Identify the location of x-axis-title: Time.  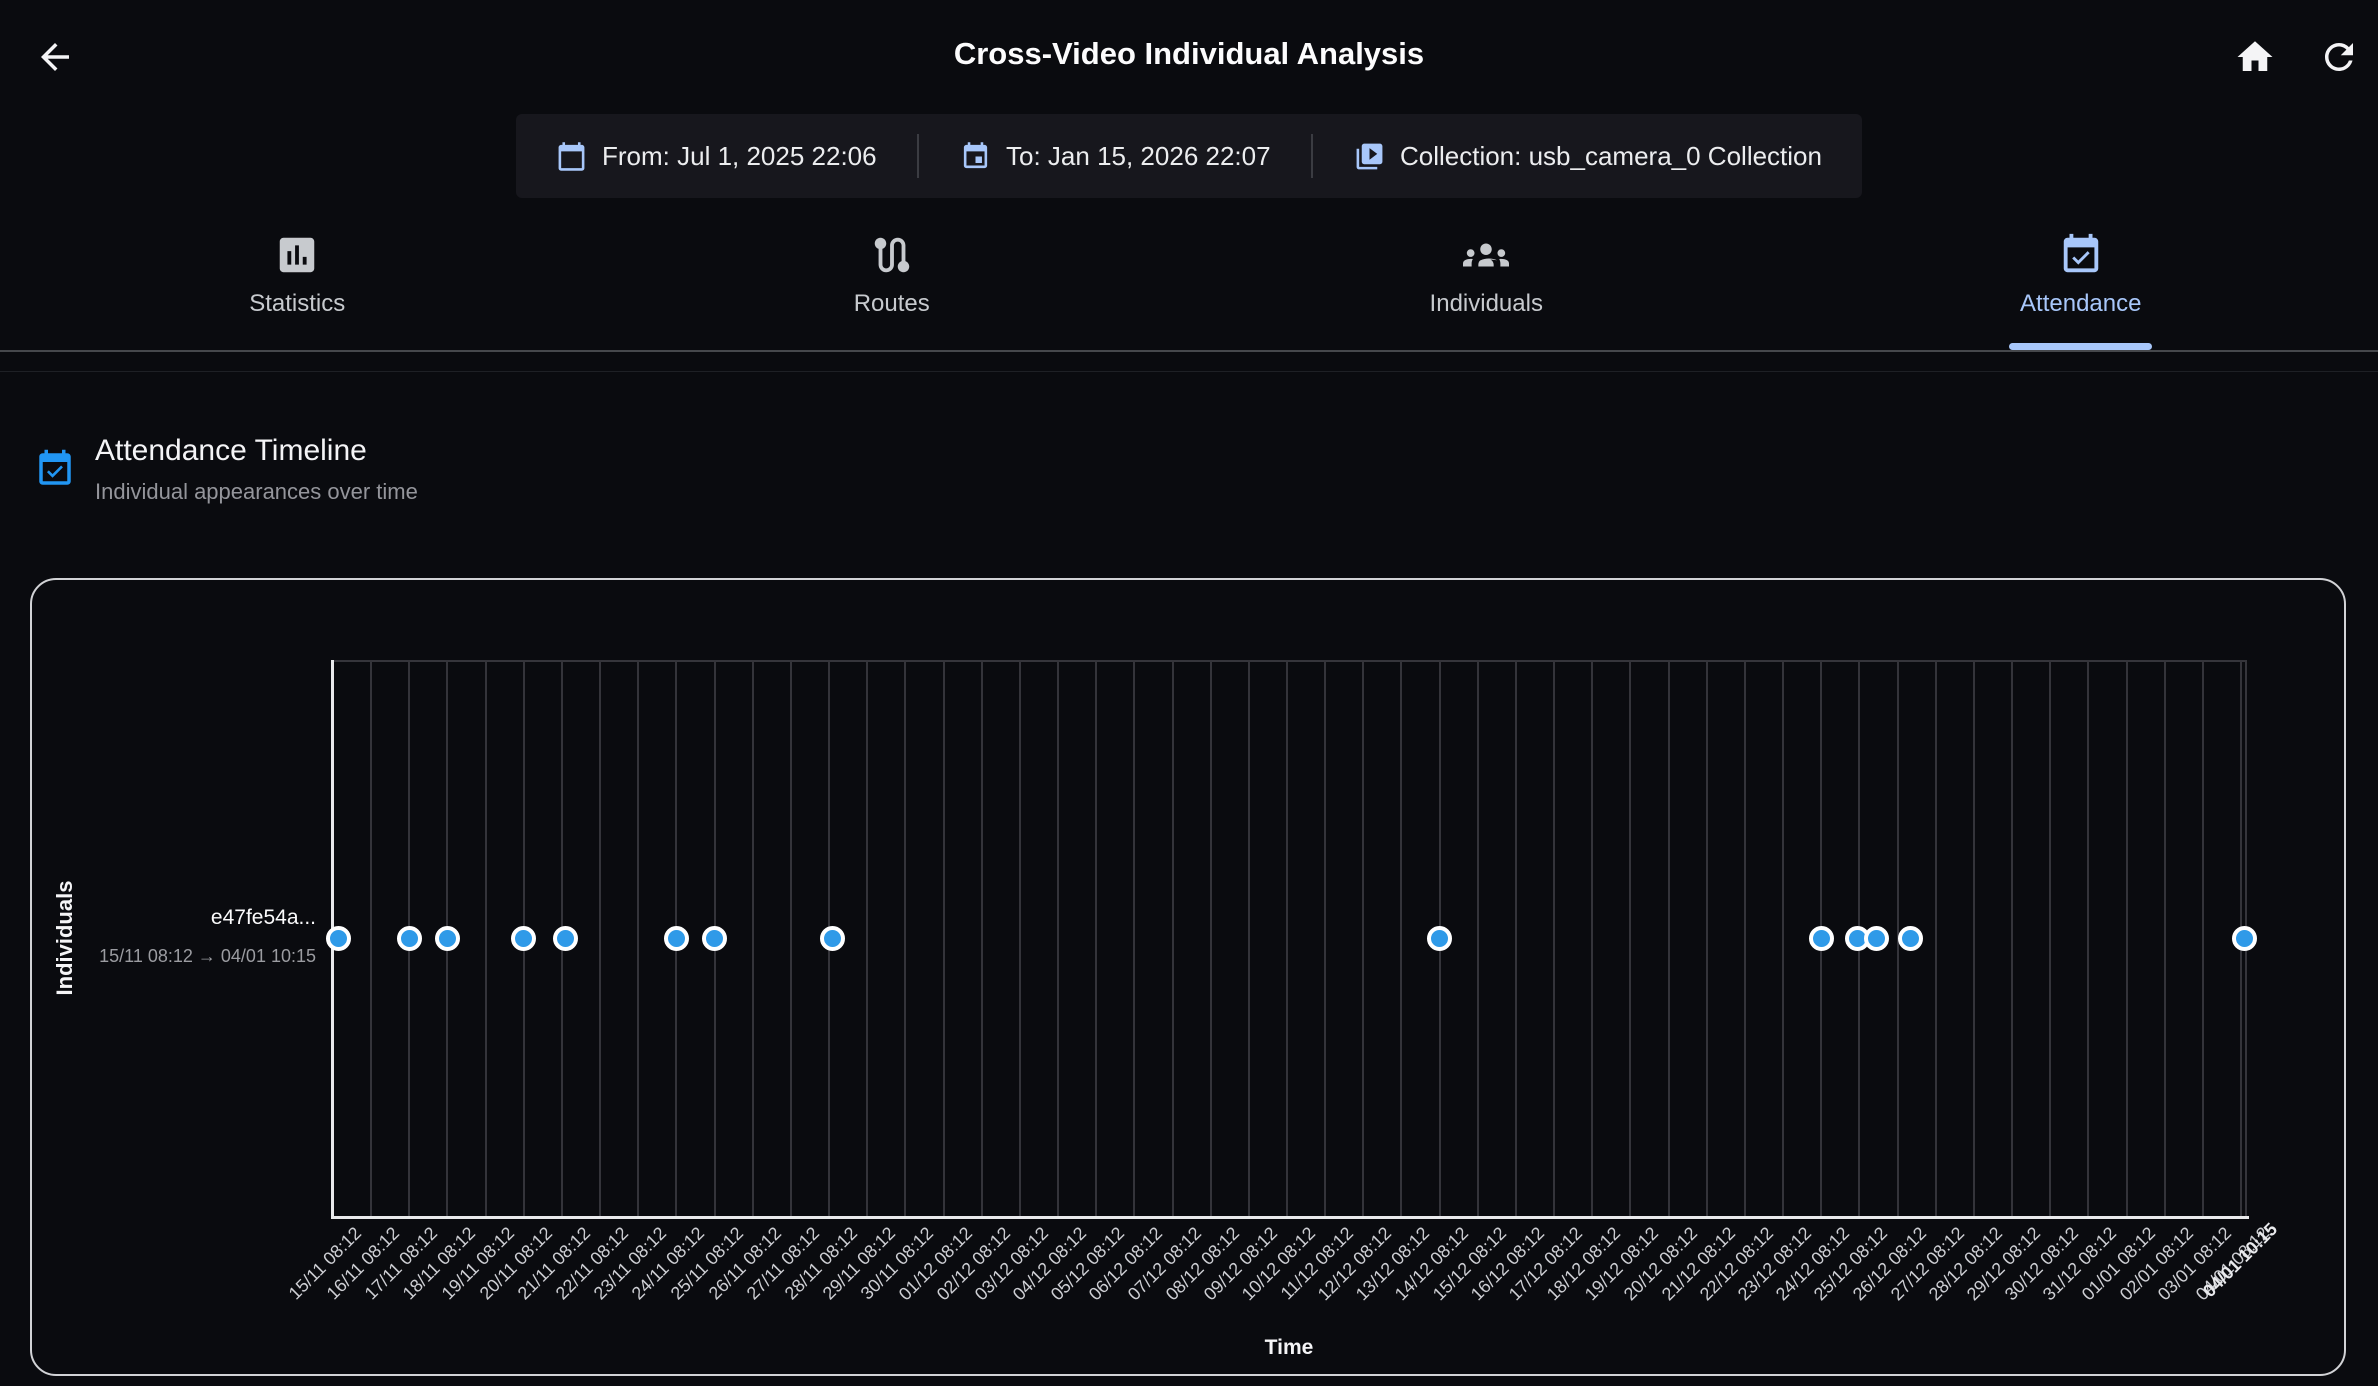
(1289, 1347).